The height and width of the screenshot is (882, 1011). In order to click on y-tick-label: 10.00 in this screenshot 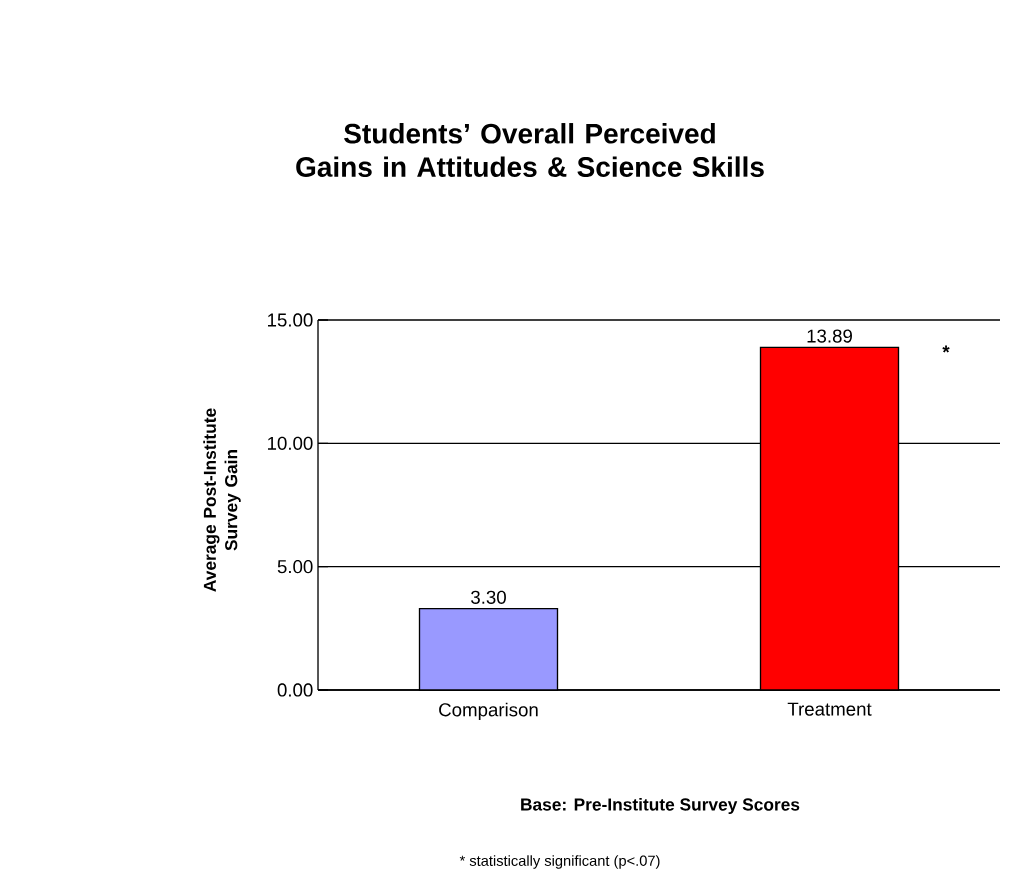, I will do `click(290, 443)`.